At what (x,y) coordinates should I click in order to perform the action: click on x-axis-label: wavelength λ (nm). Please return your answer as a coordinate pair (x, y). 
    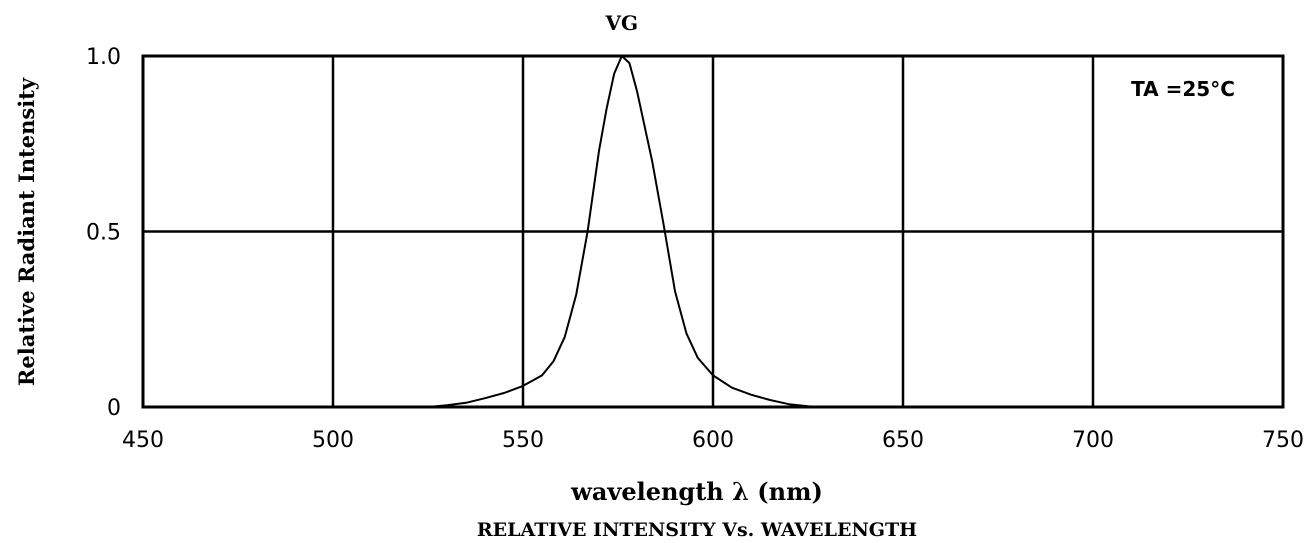
    Looking at the image, I should click on (696, 491).